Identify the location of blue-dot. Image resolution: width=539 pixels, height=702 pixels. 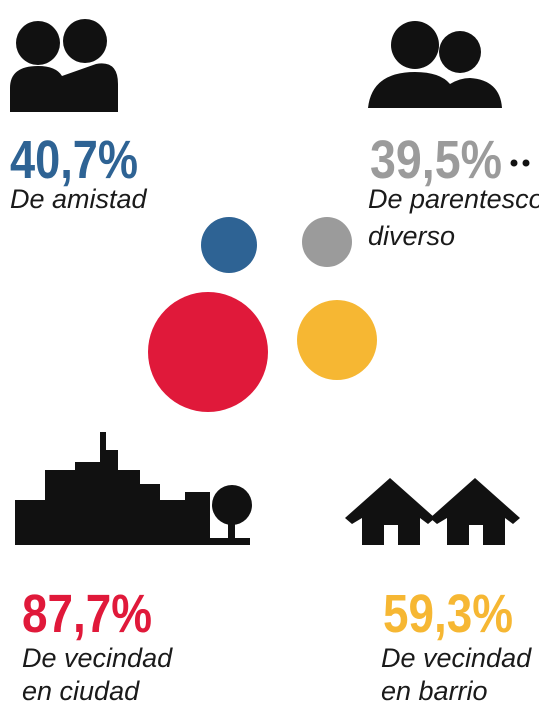
(229, 245).